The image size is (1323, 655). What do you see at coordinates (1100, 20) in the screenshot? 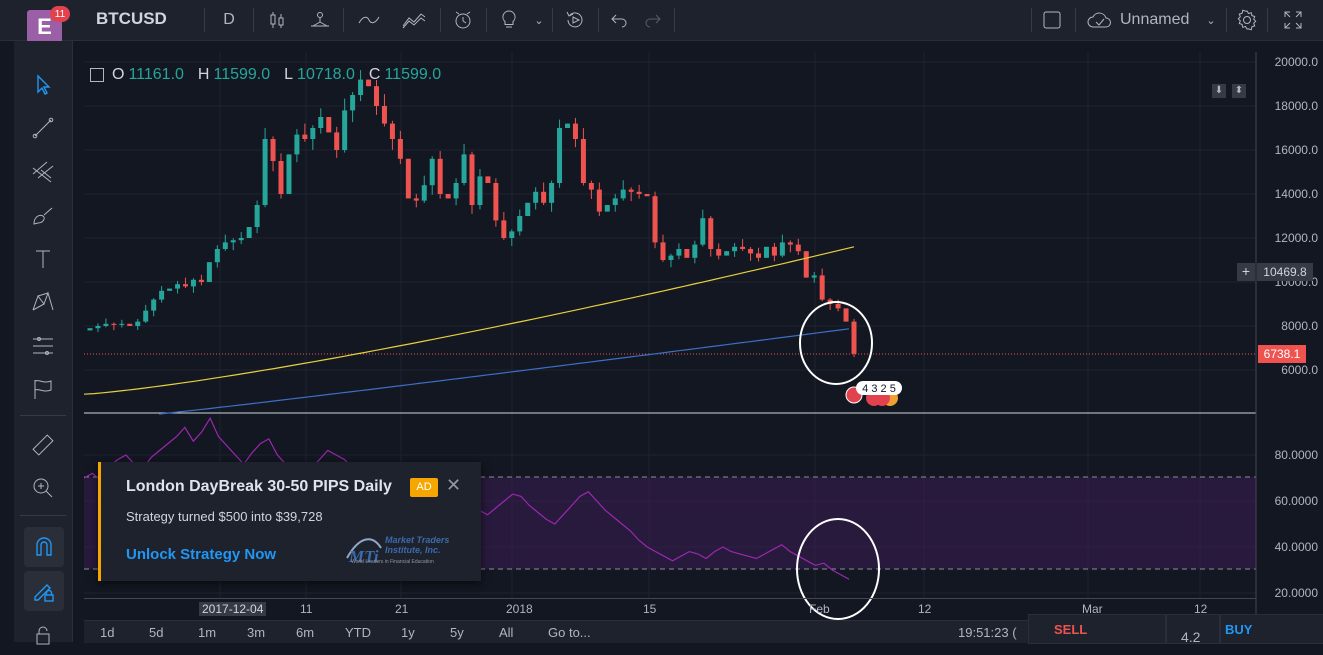
I see `cloud-icon` at bounding box center [1100, 20].